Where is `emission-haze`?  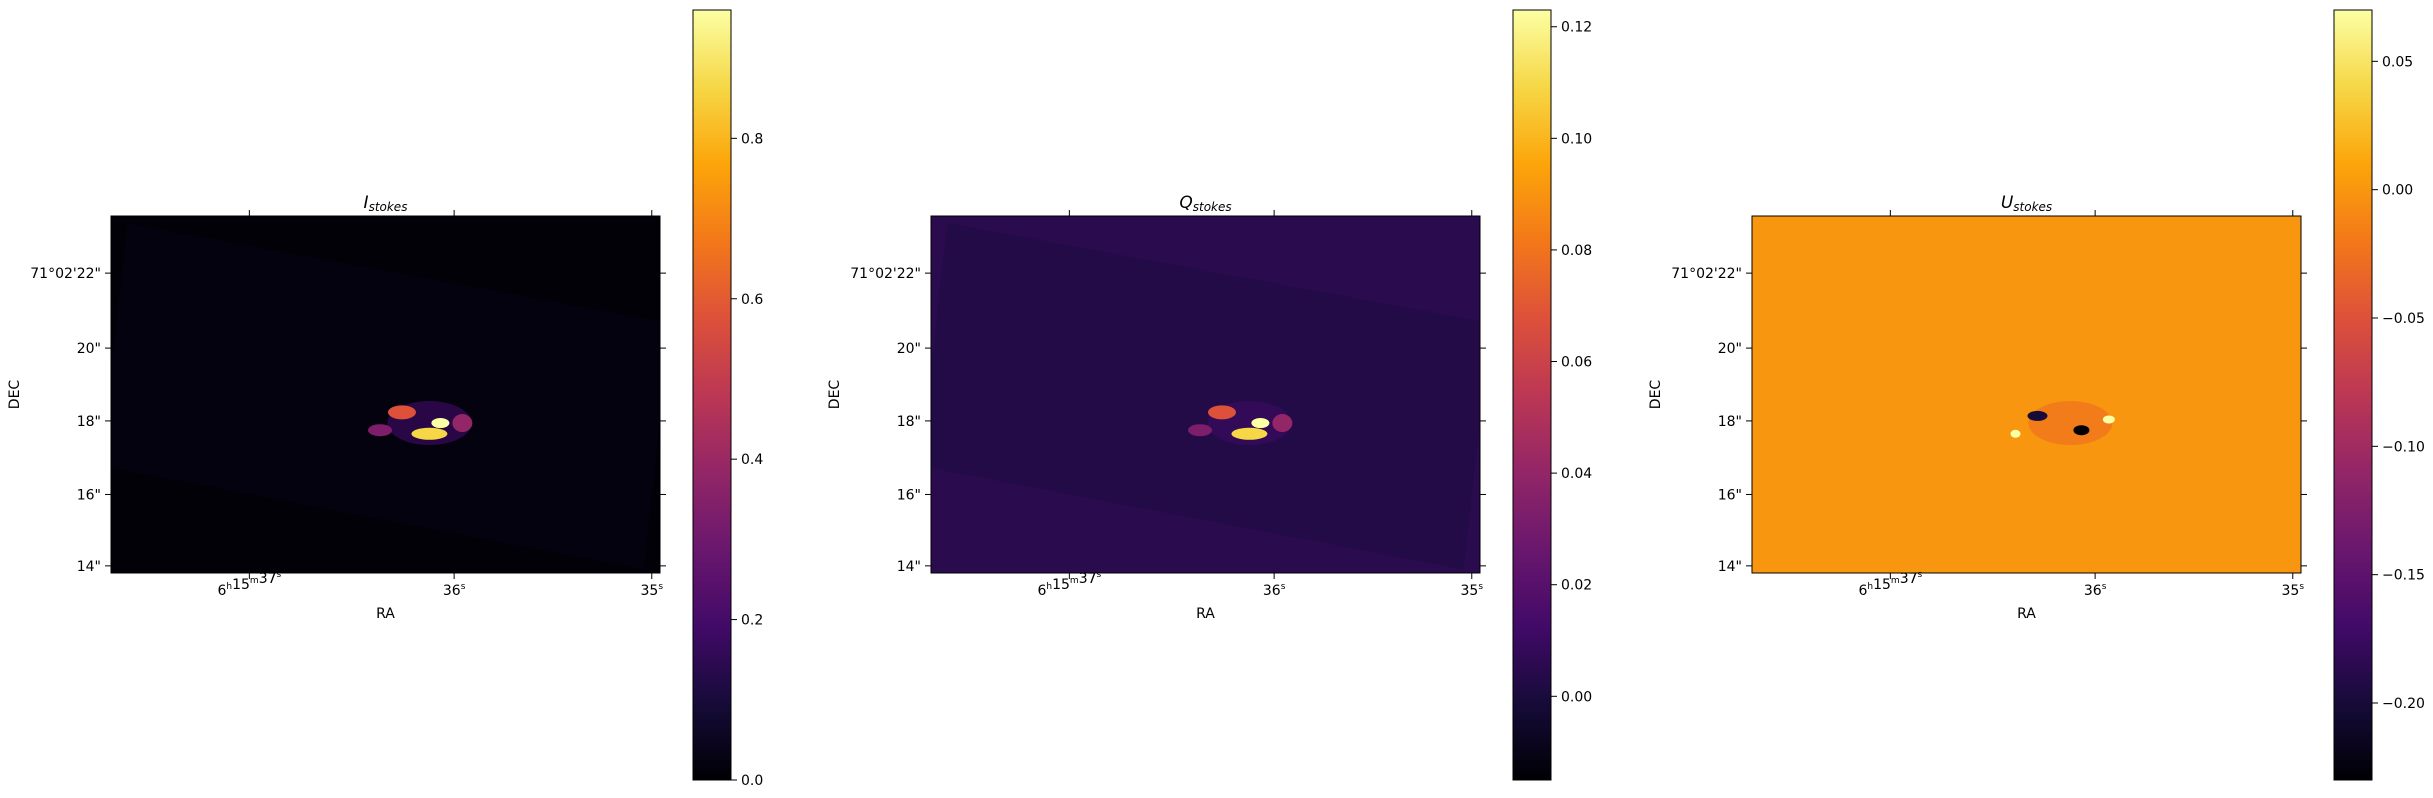 emission-haze is located at coordinates (2070, 423).